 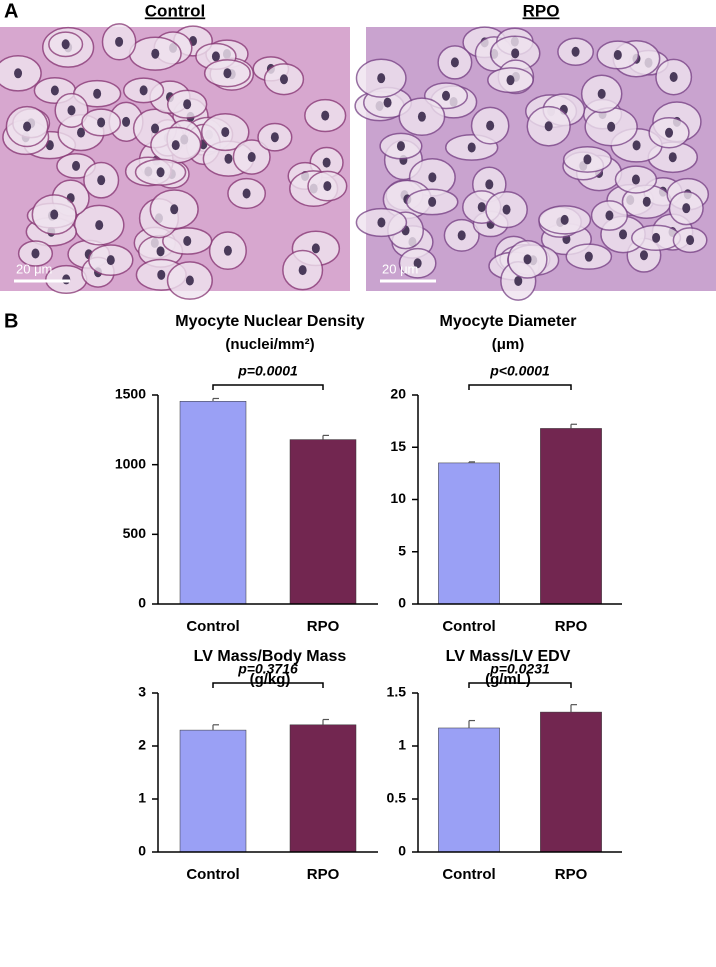 I want to click on chart-subtitle: (nuclei/mm²), so click(x=269, y=344).